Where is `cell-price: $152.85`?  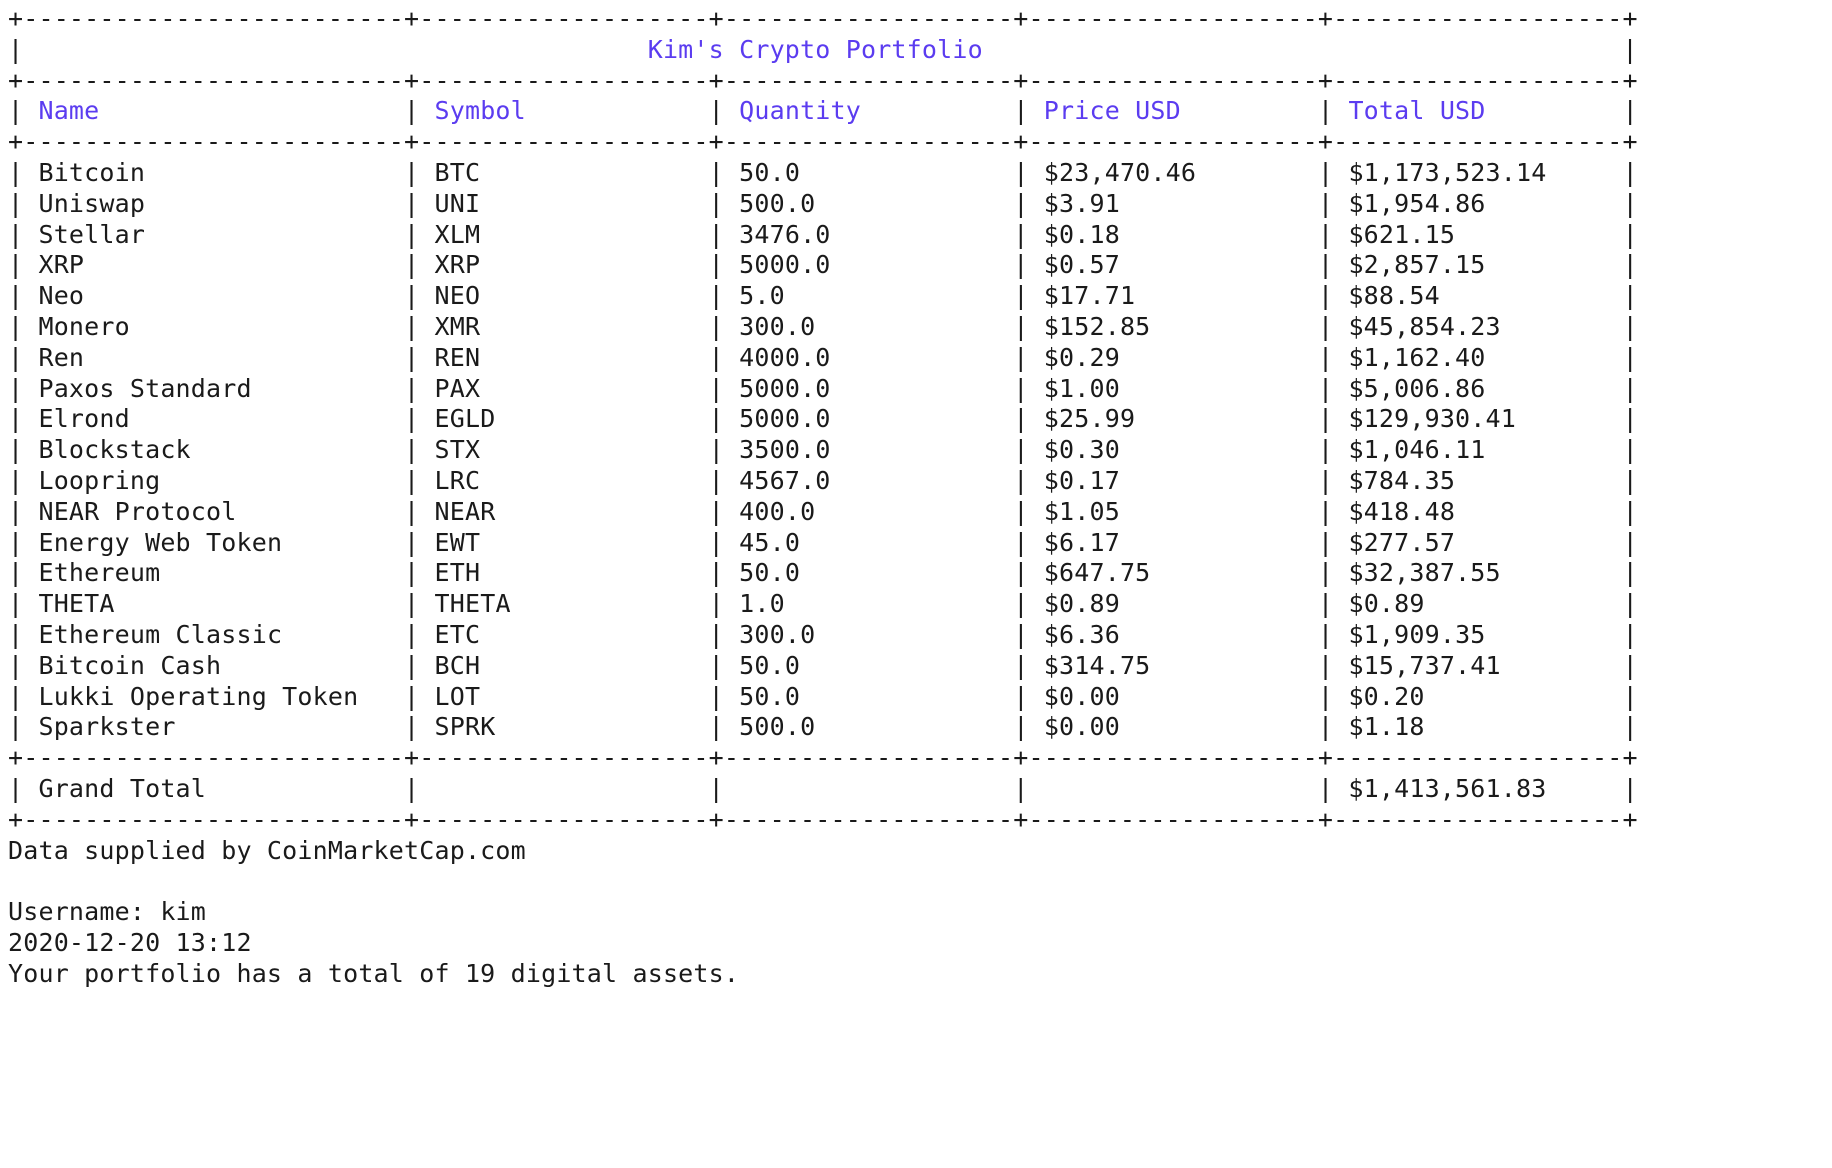 cell-price: $152.85 is located at coordinates (1097, 326).